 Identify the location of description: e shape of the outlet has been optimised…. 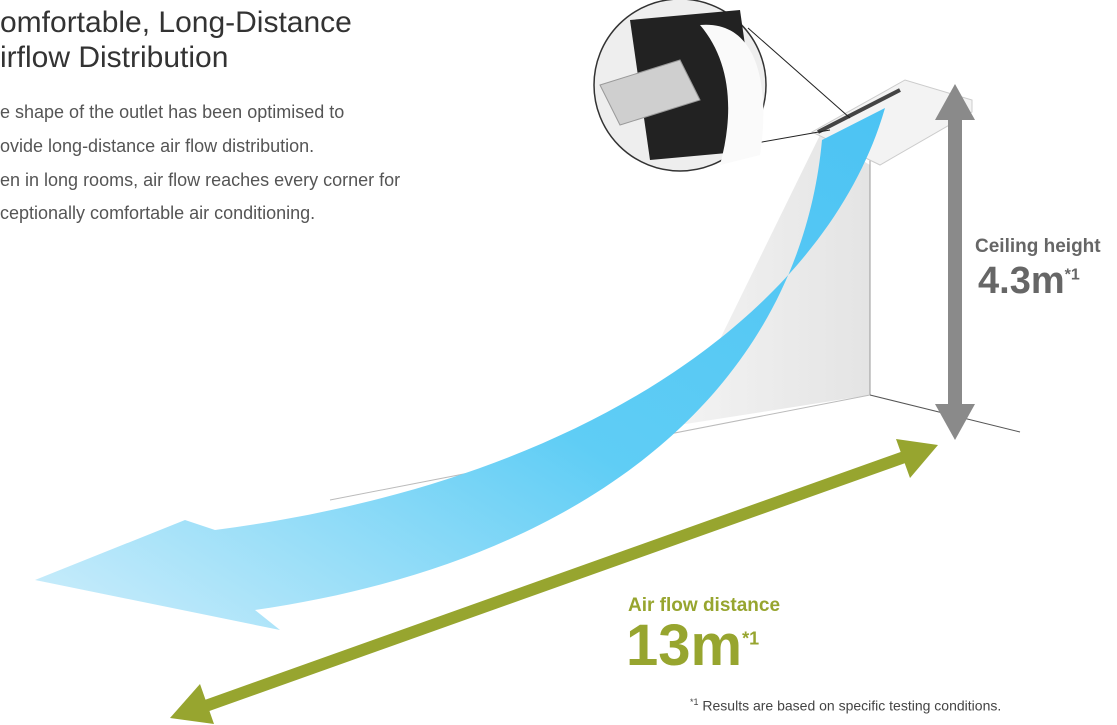
(172, 112).